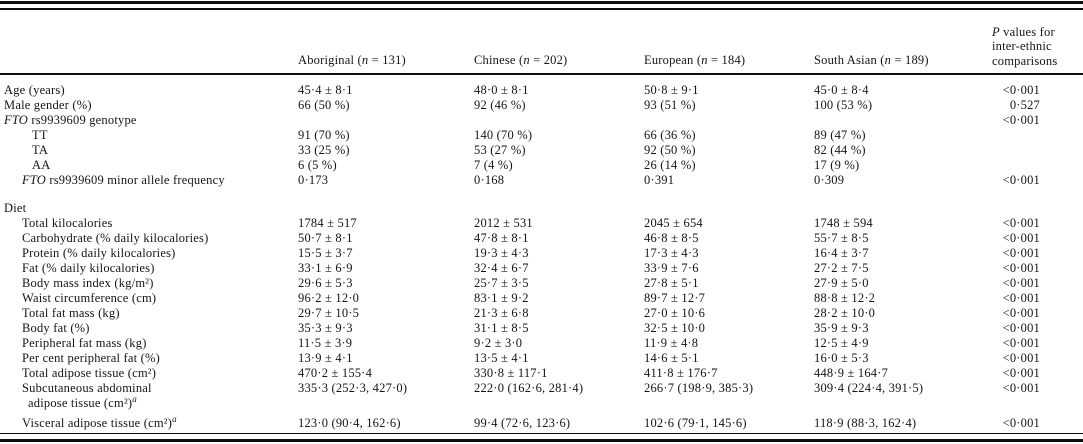 The image size is (1083, 444). What do you see at coordinates (671, 238) in the screenshot?
I see `cell-european: 46·8 ± 8·5` at bounding box center [671, 238].